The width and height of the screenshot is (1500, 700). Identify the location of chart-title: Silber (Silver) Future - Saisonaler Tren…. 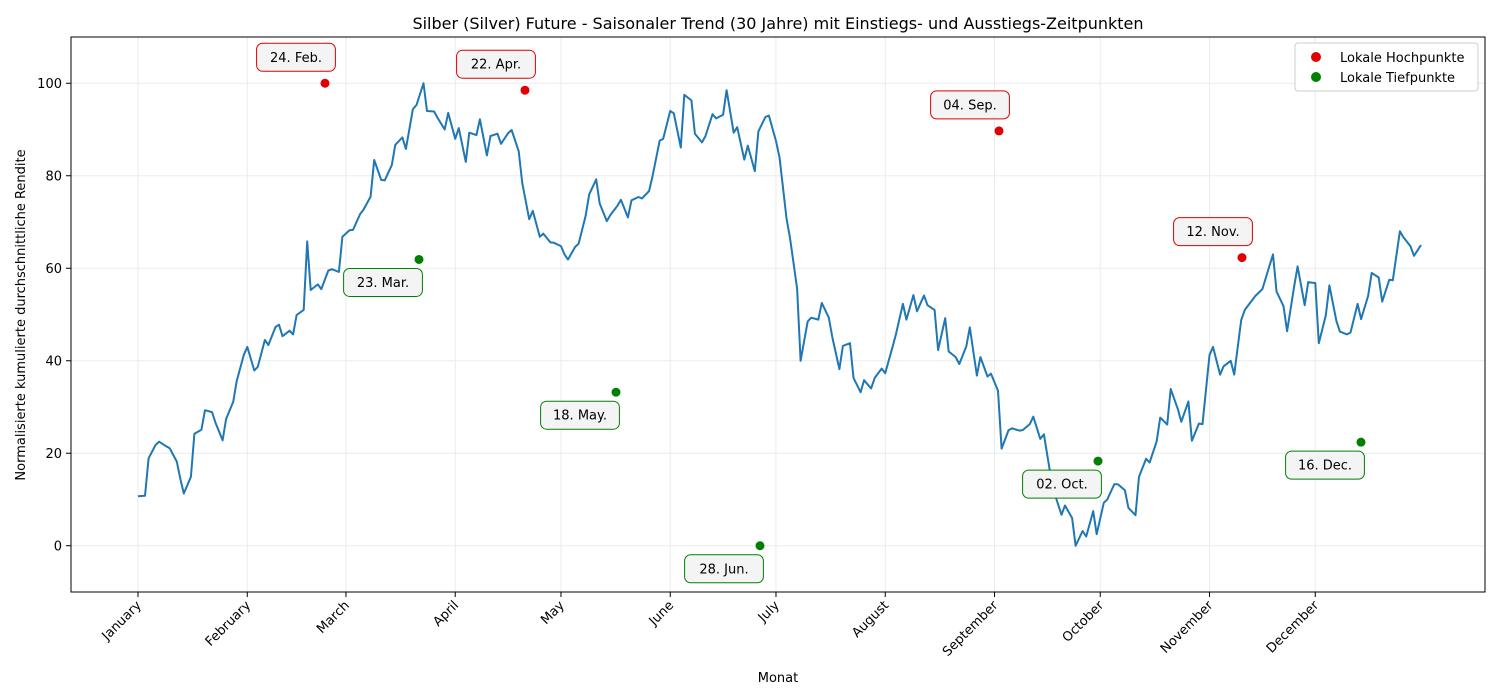
(777, 23).